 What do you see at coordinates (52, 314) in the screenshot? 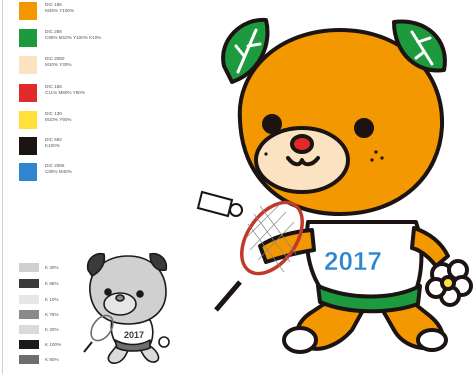
I see `gray-label: K 75%` at bounding box center [52, 314].